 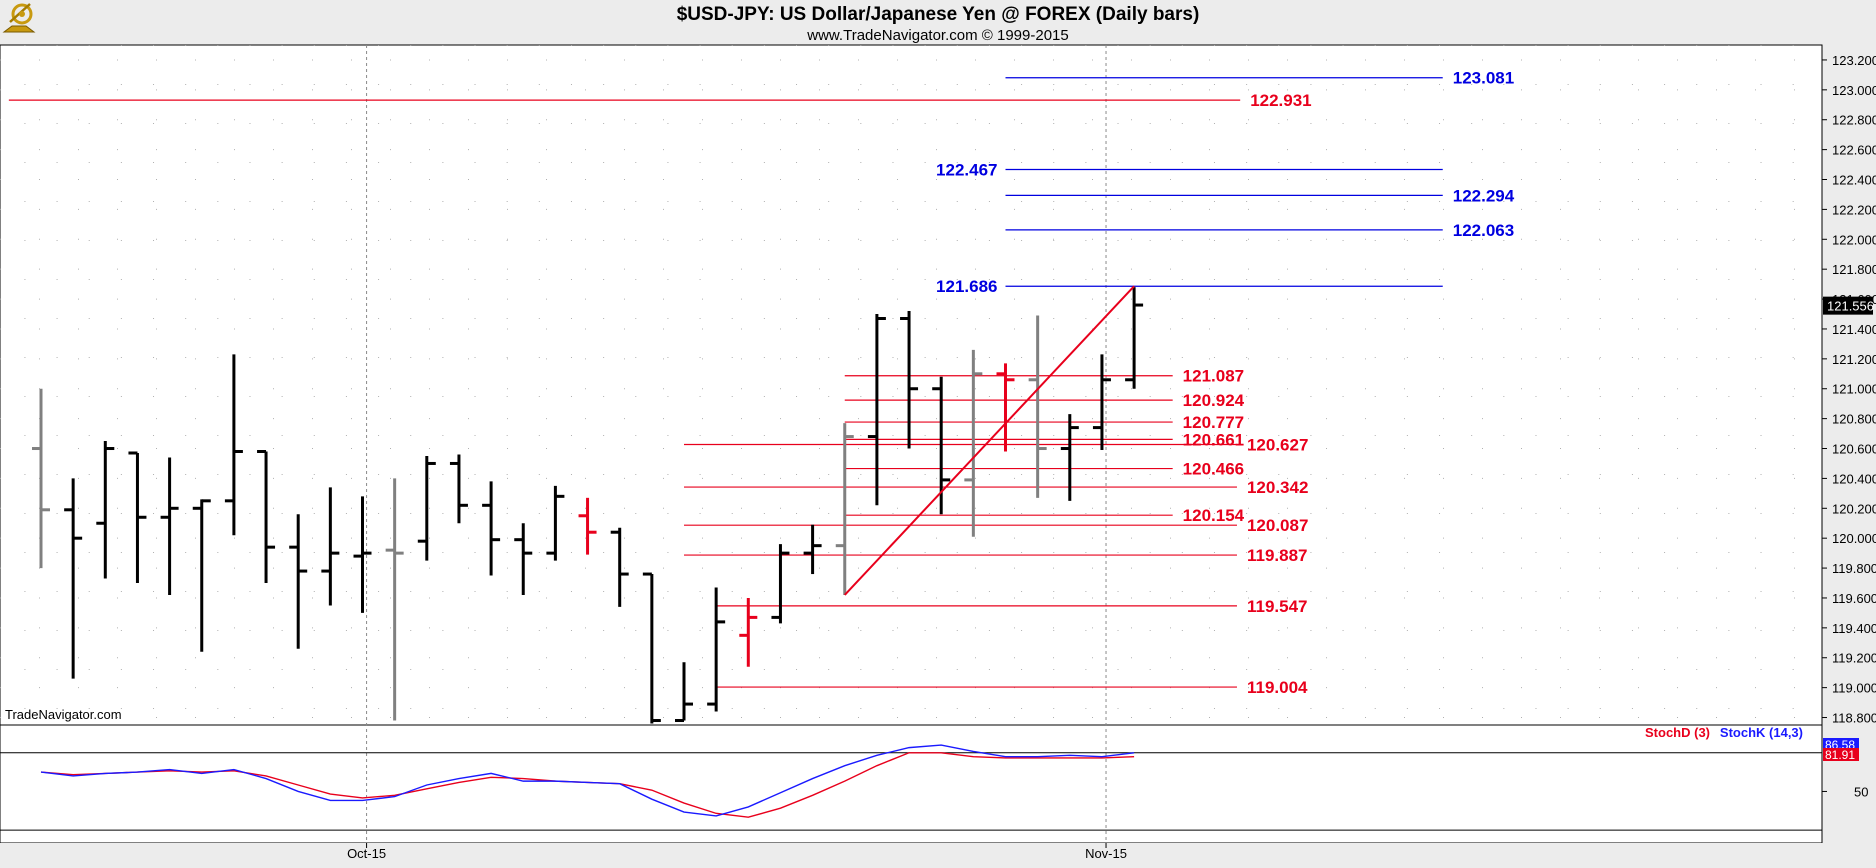 What do you see at coordinates (1214, 515) in the screenshot?
I see `level-label: 120.154` at bounding box center [1214, 515].